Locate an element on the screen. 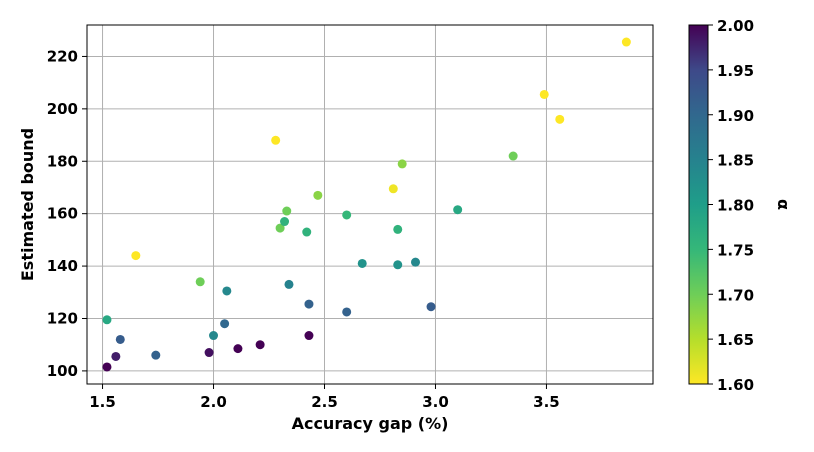  colorbar-tick-label: 1.70 is located at coordinates (735, 295).